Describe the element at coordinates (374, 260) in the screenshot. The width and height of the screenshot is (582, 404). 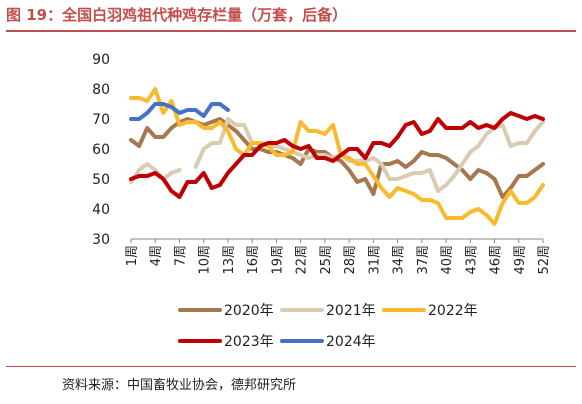
I see `x-tick-label: 31周` at that location.